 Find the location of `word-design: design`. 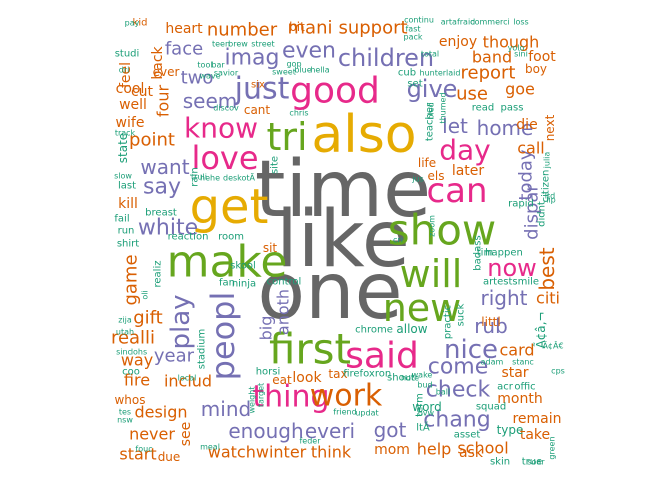

word-design: design is located at coordinates (160, 412).